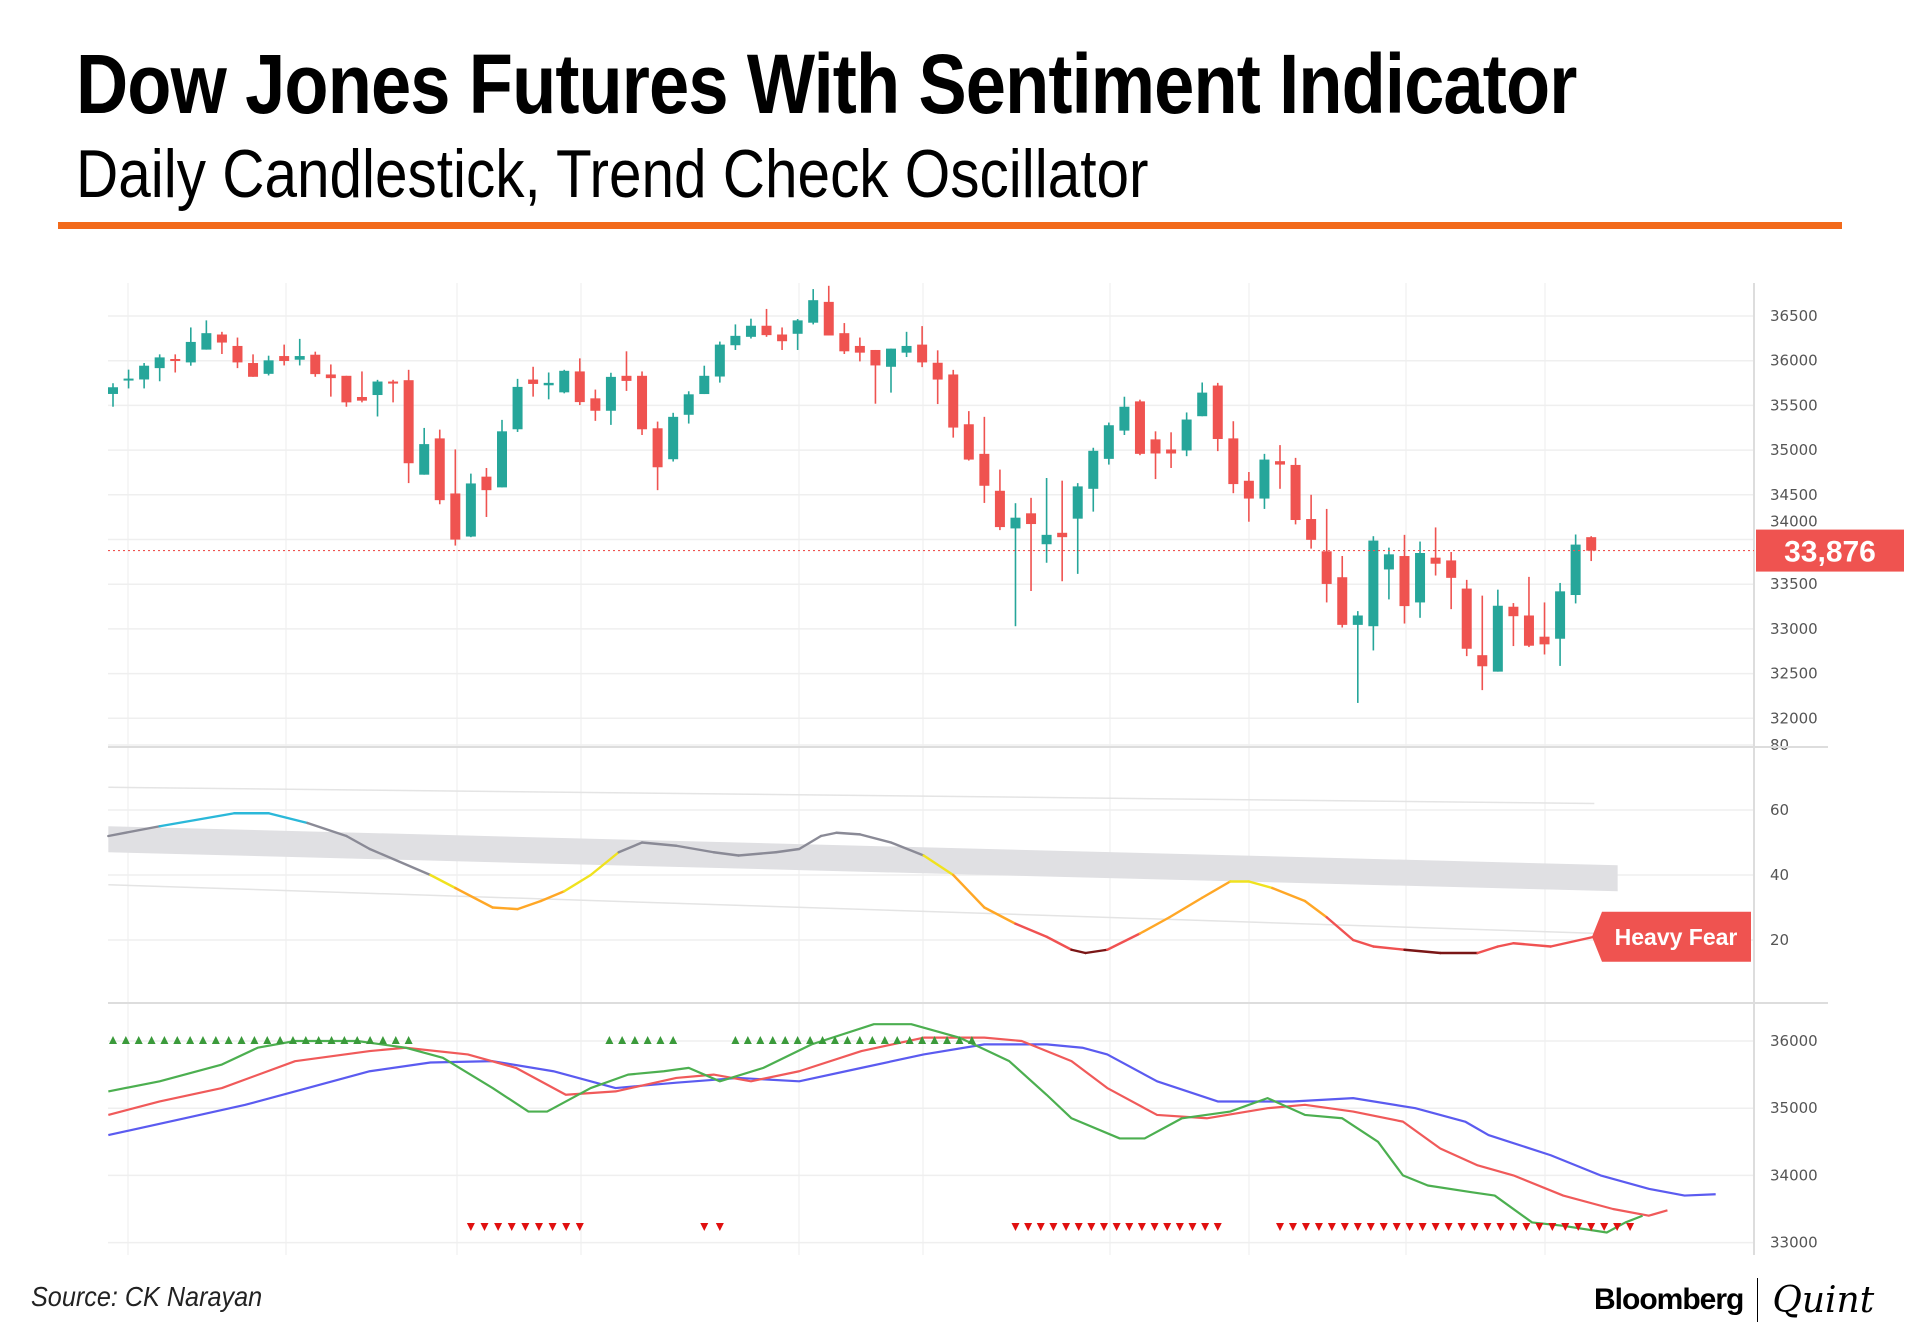 This screenshot has height=1339, width=1920. What do you see at coordinates (1794, 718) in the screenshot?
I see `price-axis-tick-label: 32000` at bounding box center [1794, 718].